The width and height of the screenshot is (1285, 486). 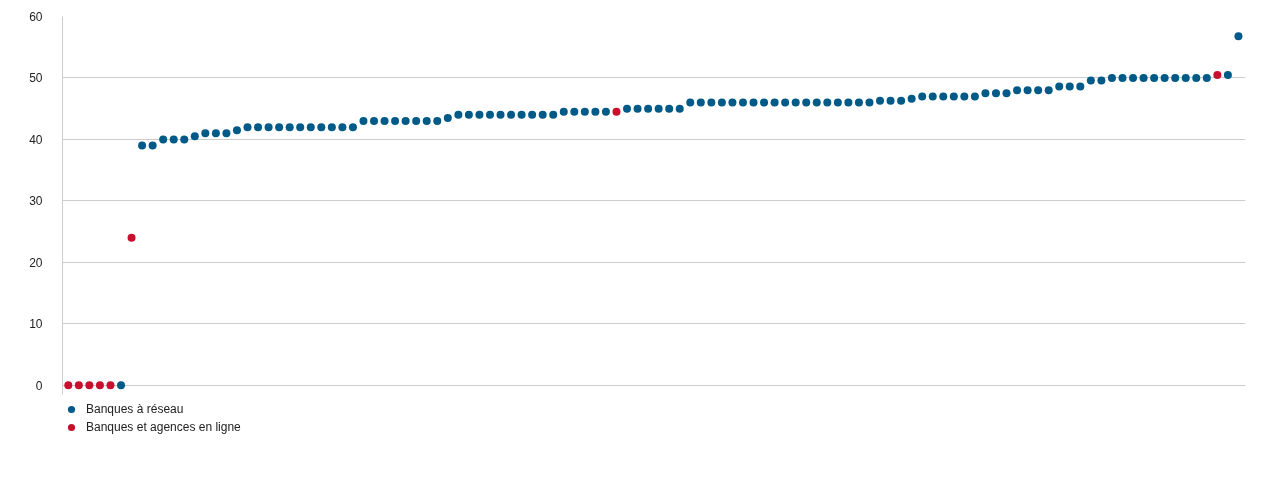 I want to click on y-tick-label: 50, so click(x=36, y=78).